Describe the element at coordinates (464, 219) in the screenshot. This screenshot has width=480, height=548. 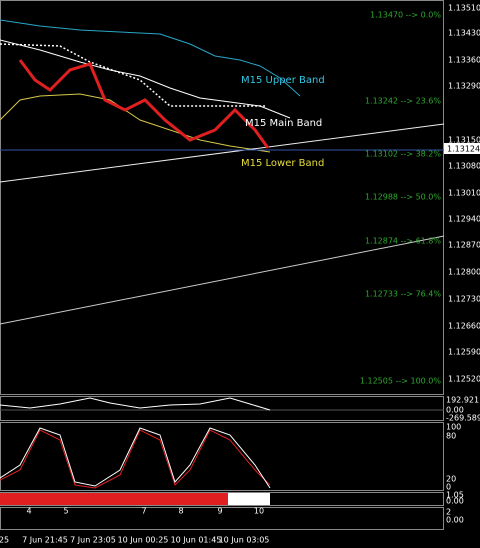
I see `price-tick-label: 1.12940` at that location.